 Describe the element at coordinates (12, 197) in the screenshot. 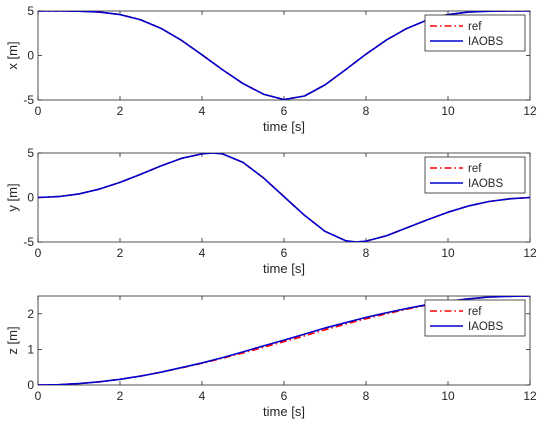

I see `y-axis-label: y [m]` at that location.